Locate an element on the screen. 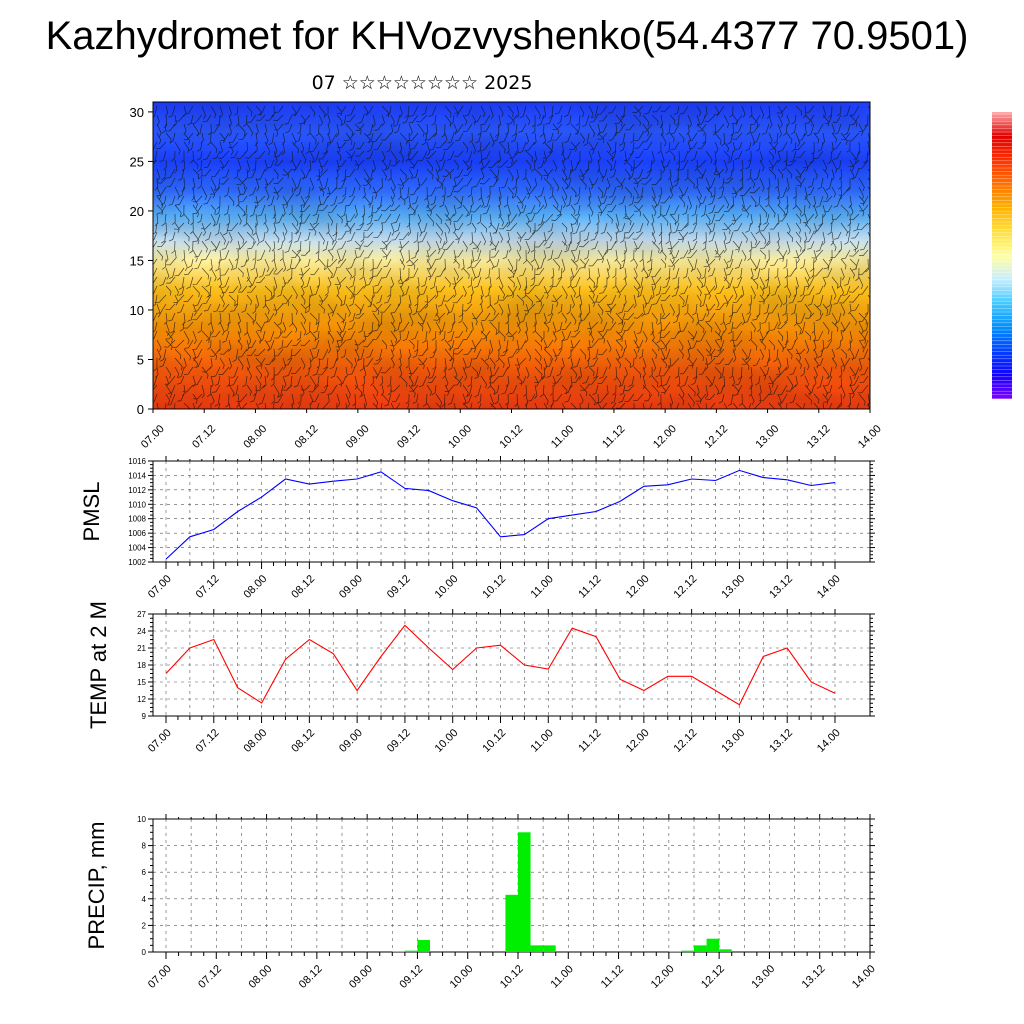 Image resolution: width=1024 pixels, height=1024 pixels. profile-xtick-label: 12.12 is located at coordinates (716, 437).